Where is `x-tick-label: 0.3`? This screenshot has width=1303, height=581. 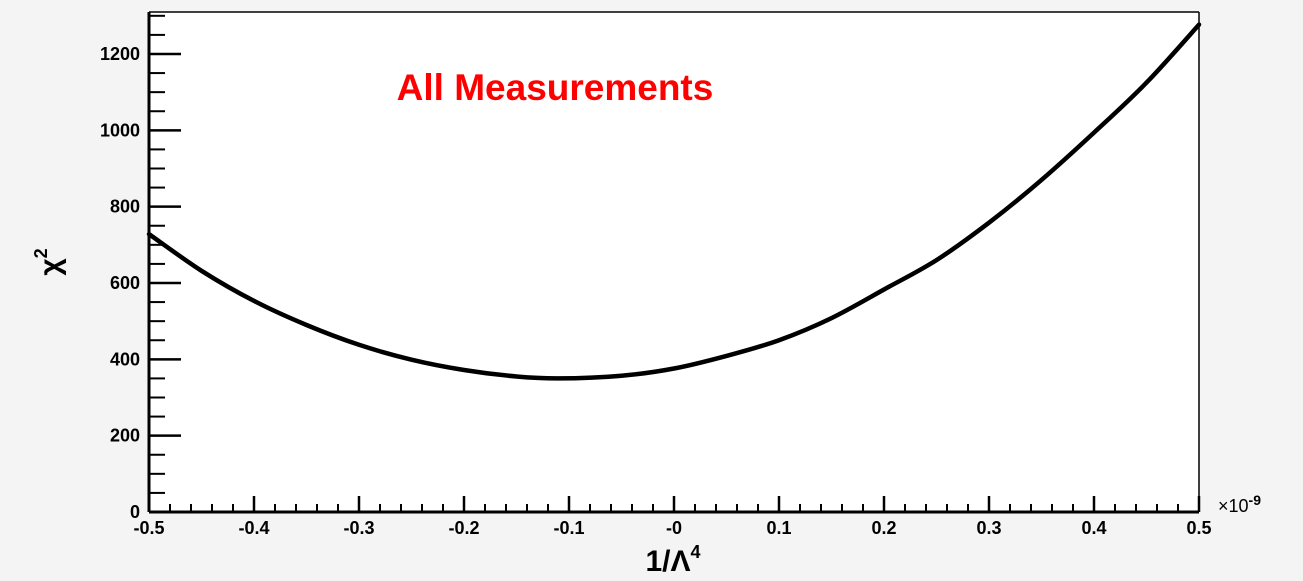
x-tick-label: 0.3 is located at coordinates (988, 528).